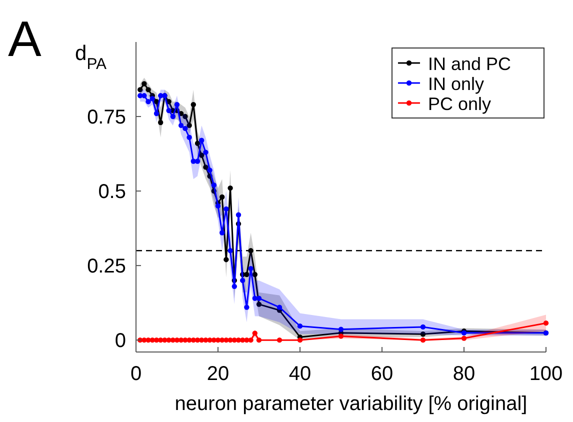  Describe the element at coordinates (460, 104) in the screenshot. I see `legend-label: PC only` at that location.